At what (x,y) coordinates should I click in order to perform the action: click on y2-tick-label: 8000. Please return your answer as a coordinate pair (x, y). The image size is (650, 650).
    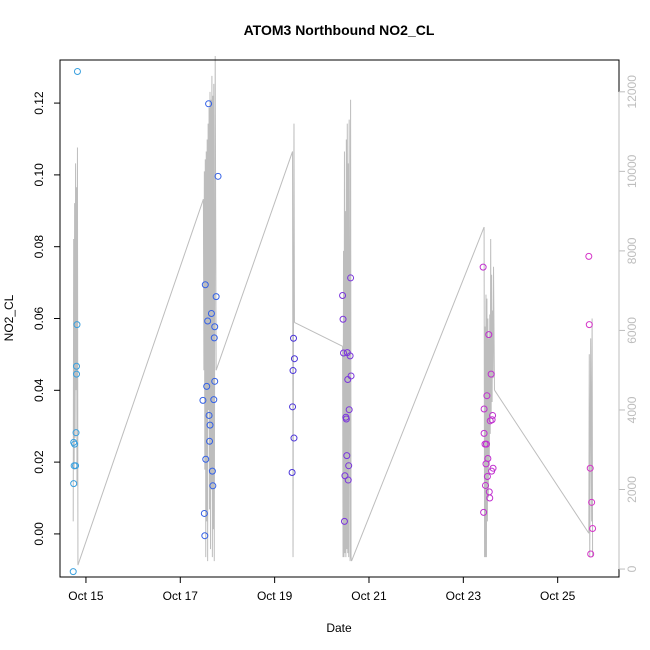
    Looking at the image, I should click on (632, 250).